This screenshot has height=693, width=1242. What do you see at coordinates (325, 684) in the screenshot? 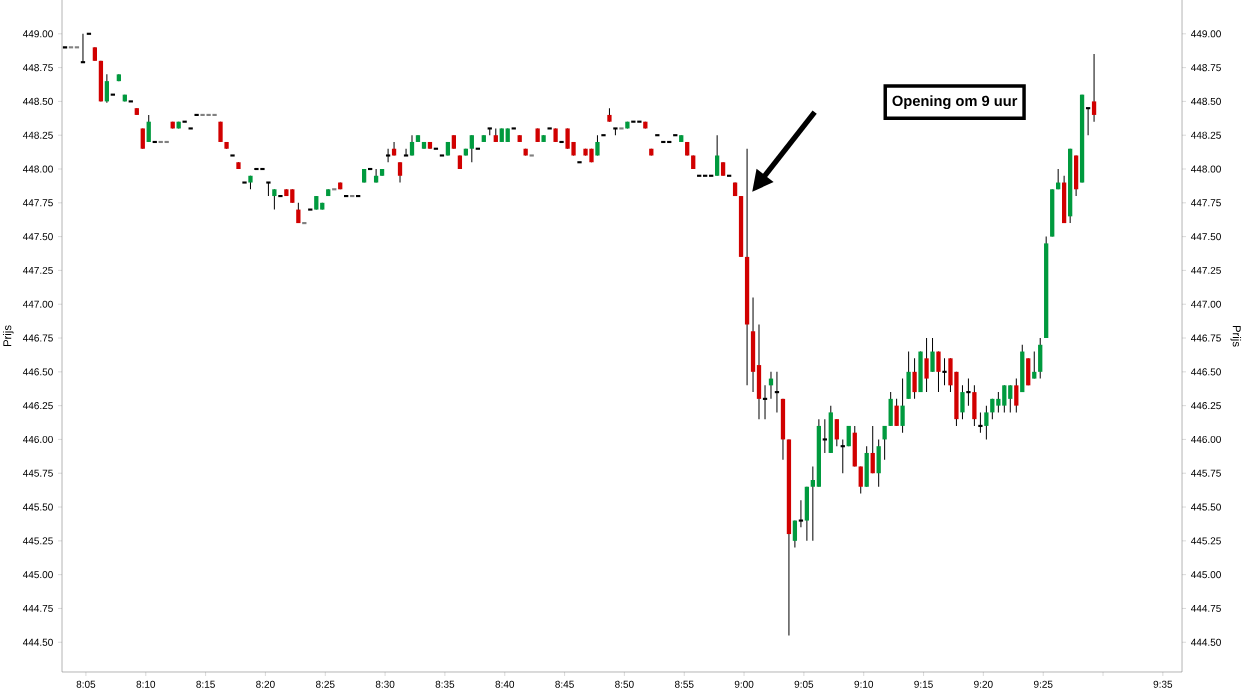
I see `x-tick-label: 8:25` at bounding box center [325, 684].